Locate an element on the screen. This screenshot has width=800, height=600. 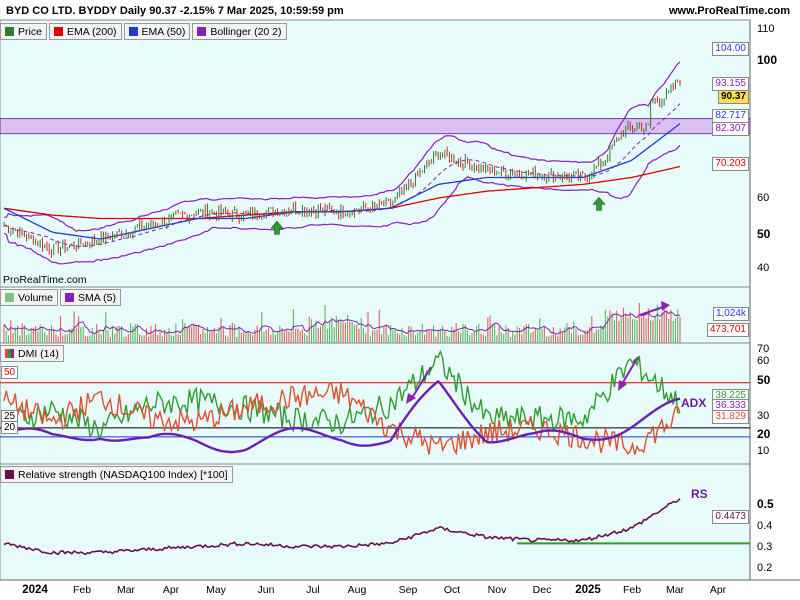
level-20-label: 20 is located at coordinates (10, 427).